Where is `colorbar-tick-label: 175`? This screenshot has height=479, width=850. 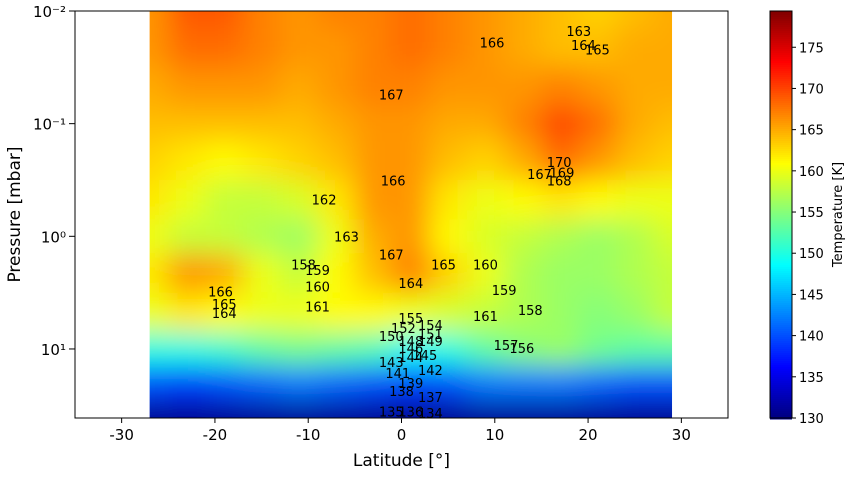
colorbar-tick-label: 175 is located at coordinates (811, 48).